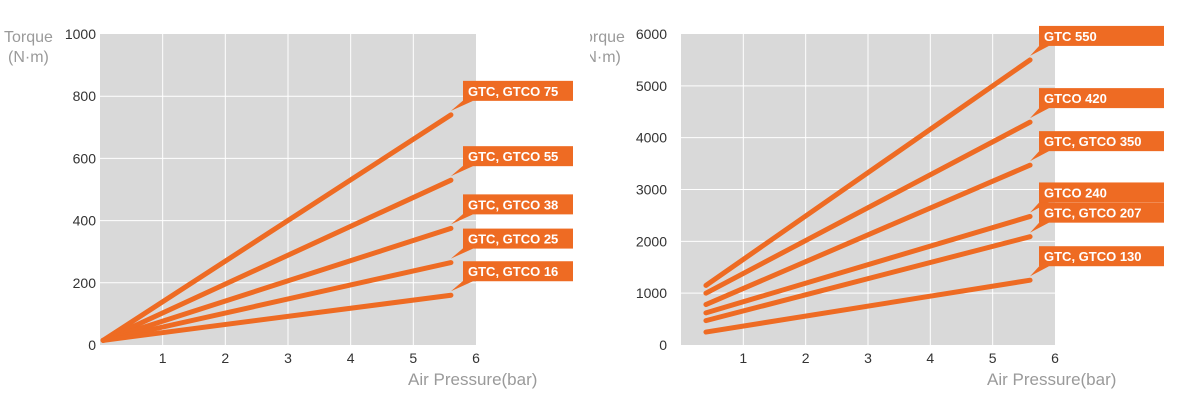 The height and width of the screenshot is (415, 1180). What do you see at coordinates (85, 221) in the screenshot?
I see `y-tick-label: 400` at bounding box center [85, 221].